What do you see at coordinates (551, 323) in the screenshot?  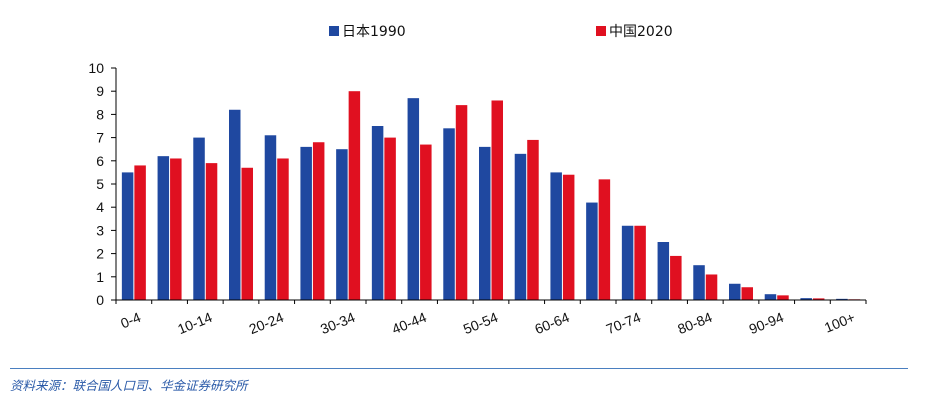 I see `x-tick-label: 60-64` at bounding box center [551, 323].